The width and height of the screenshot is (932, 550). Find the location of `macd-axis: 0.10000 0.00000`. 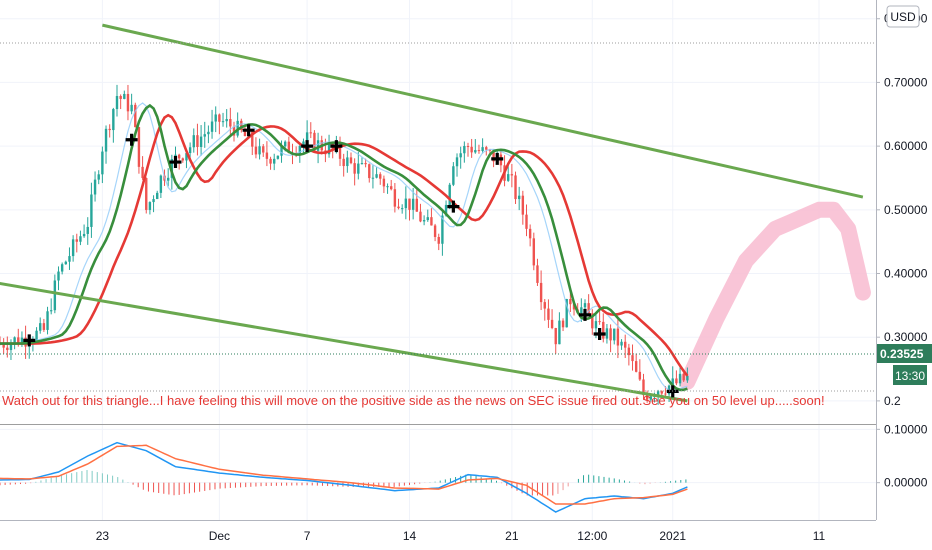

macd-axis: 0.10000 0.00000 is located at coordinates (902, 456).